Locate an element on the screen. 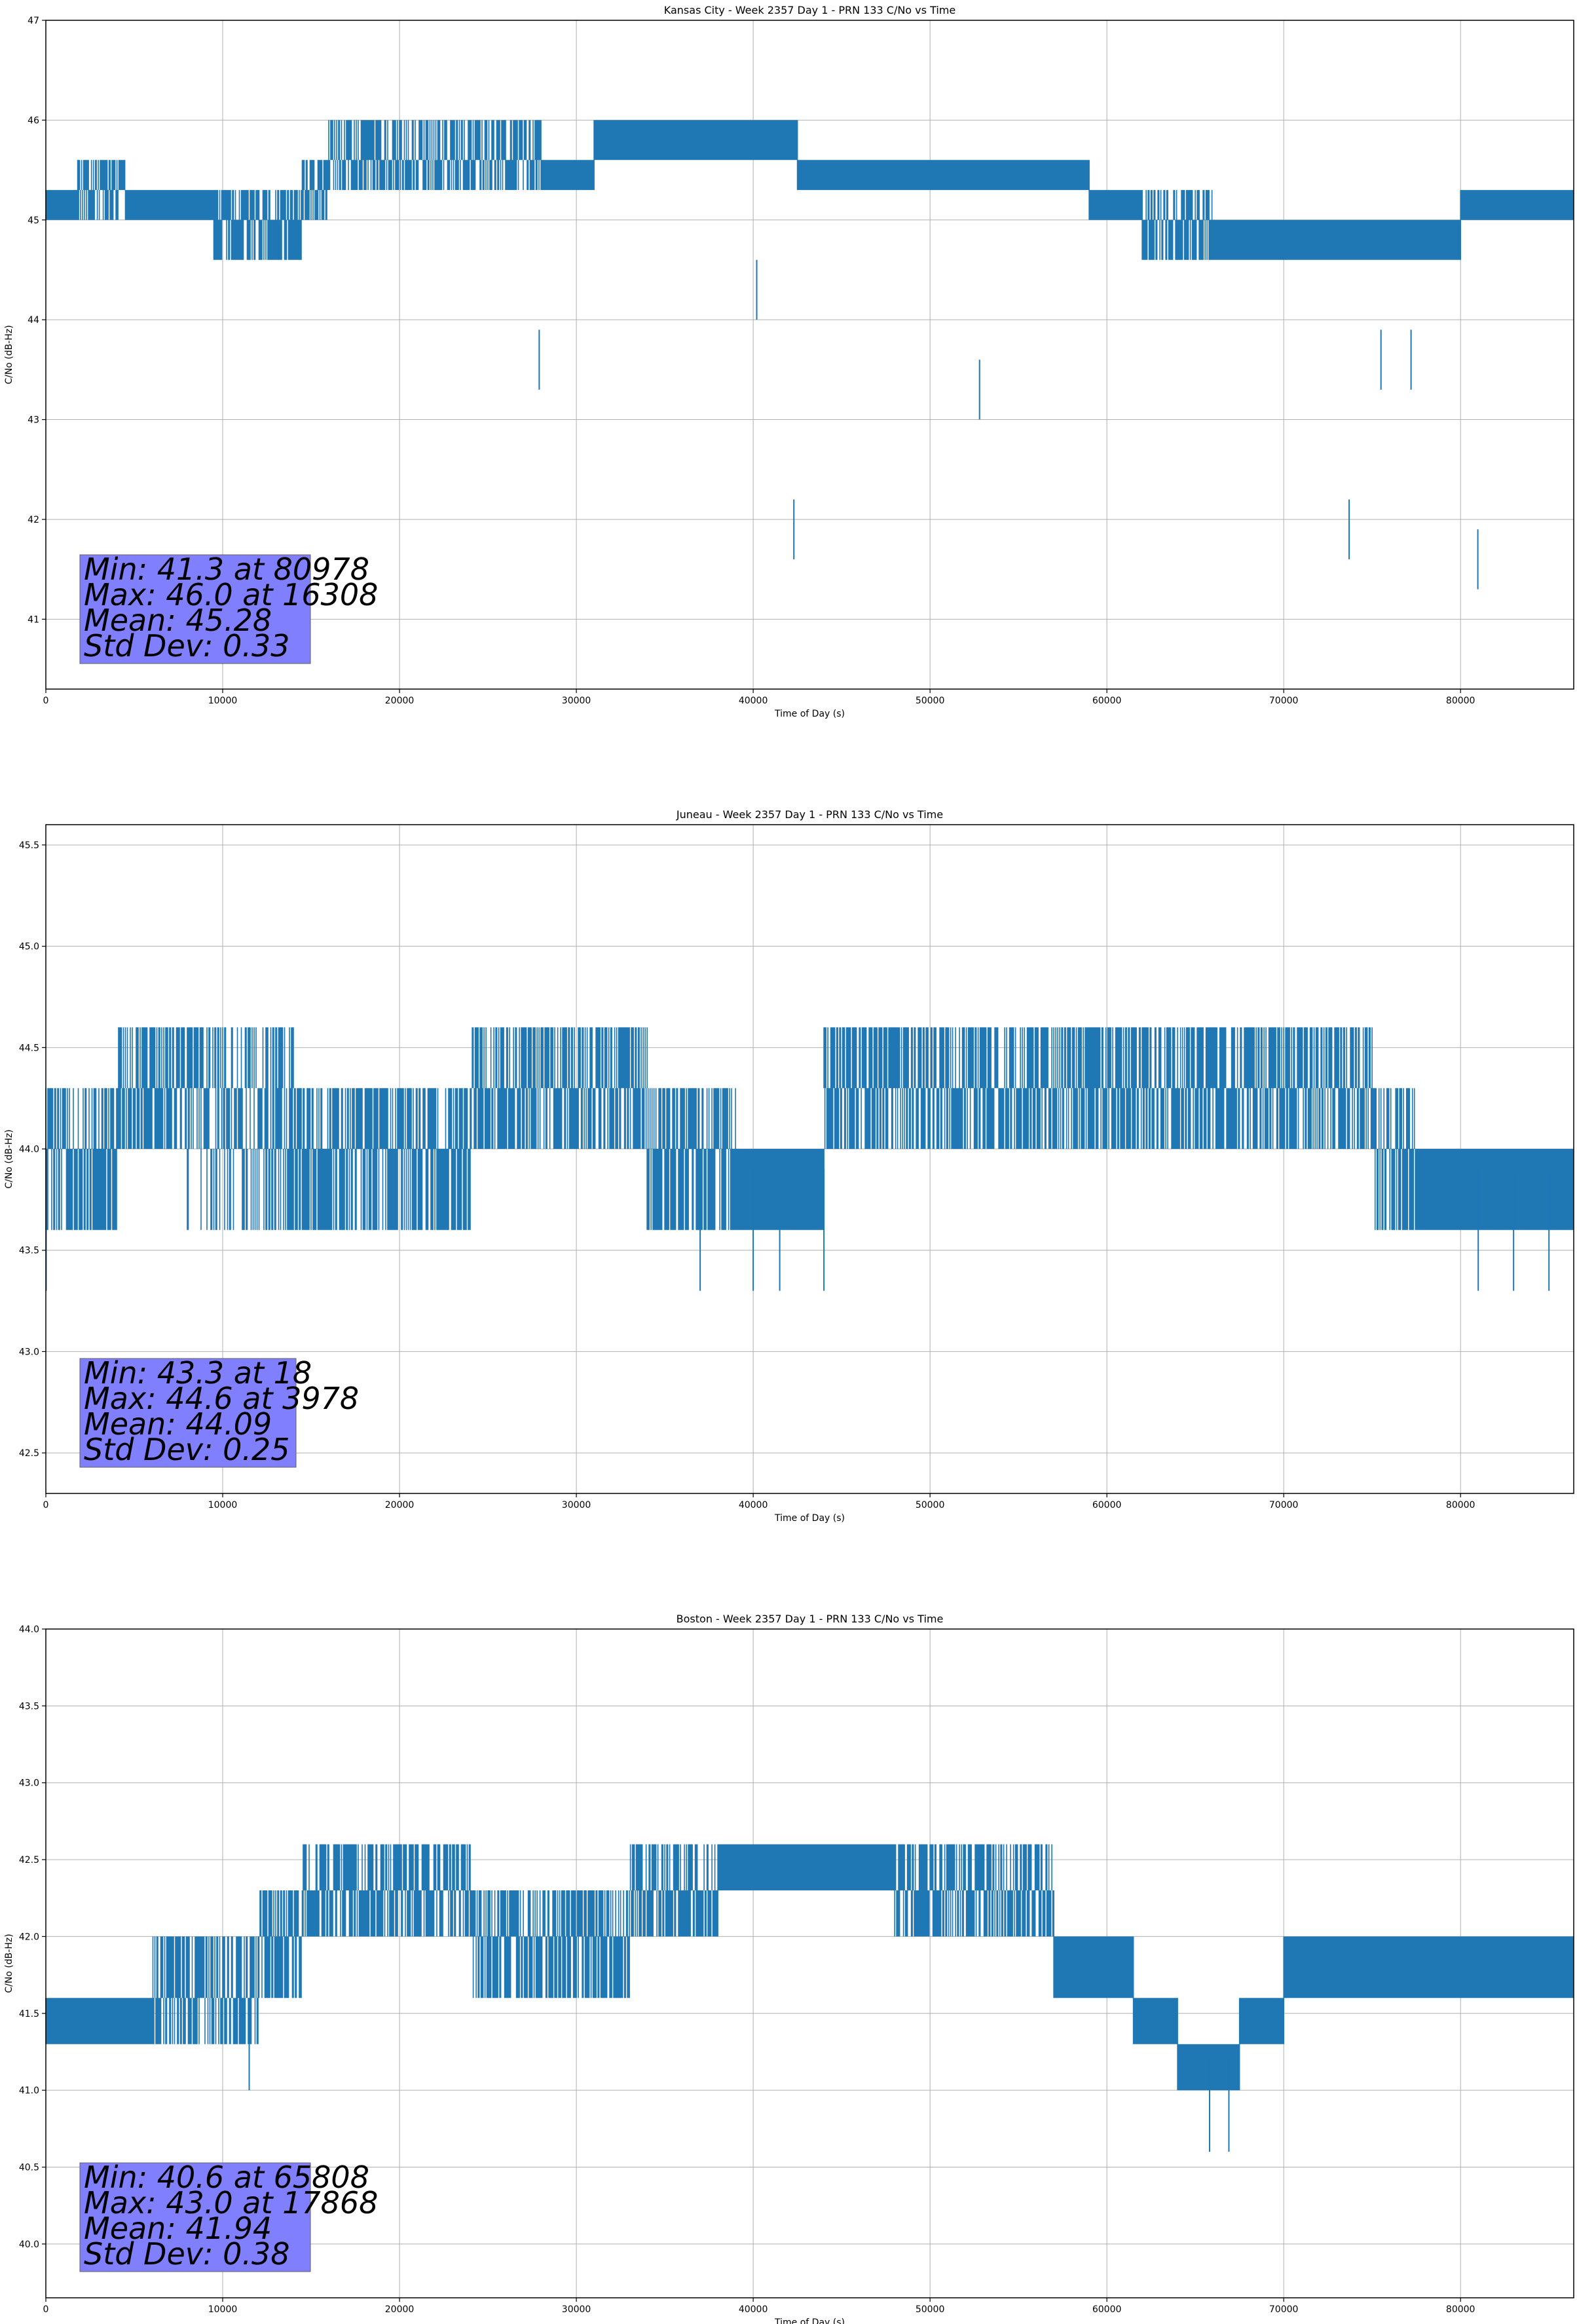 The image size is (1577, 2324). stats-line: Std Dev: 0.33 is located at coordinates (187, 646).